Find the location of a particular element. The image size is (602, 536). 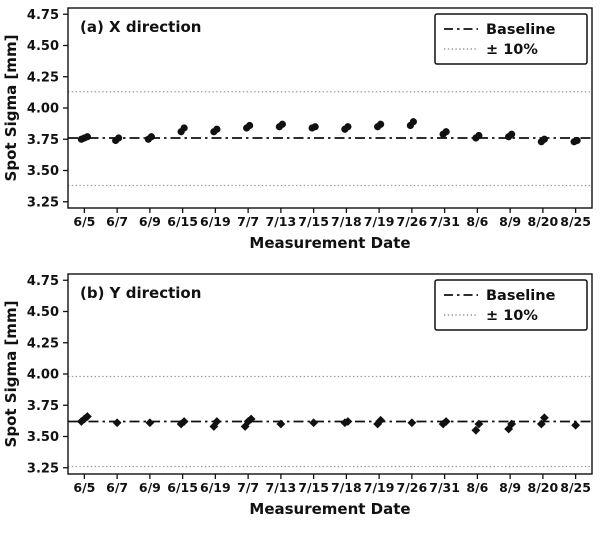

panel-label: (b) Y direction is located at coordinates (140, 293).